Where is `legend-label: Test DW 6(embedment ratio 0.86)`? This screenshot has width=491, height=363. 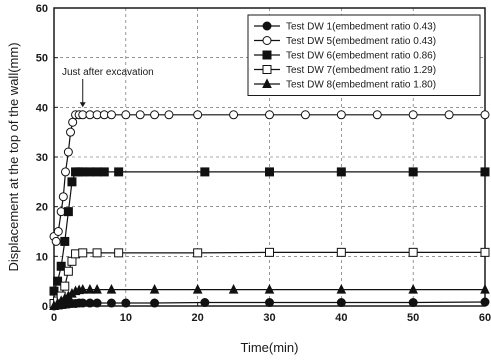
legend-label: Test DW 6(embedment ratio 0.86) is located at coordinates (361, 56).